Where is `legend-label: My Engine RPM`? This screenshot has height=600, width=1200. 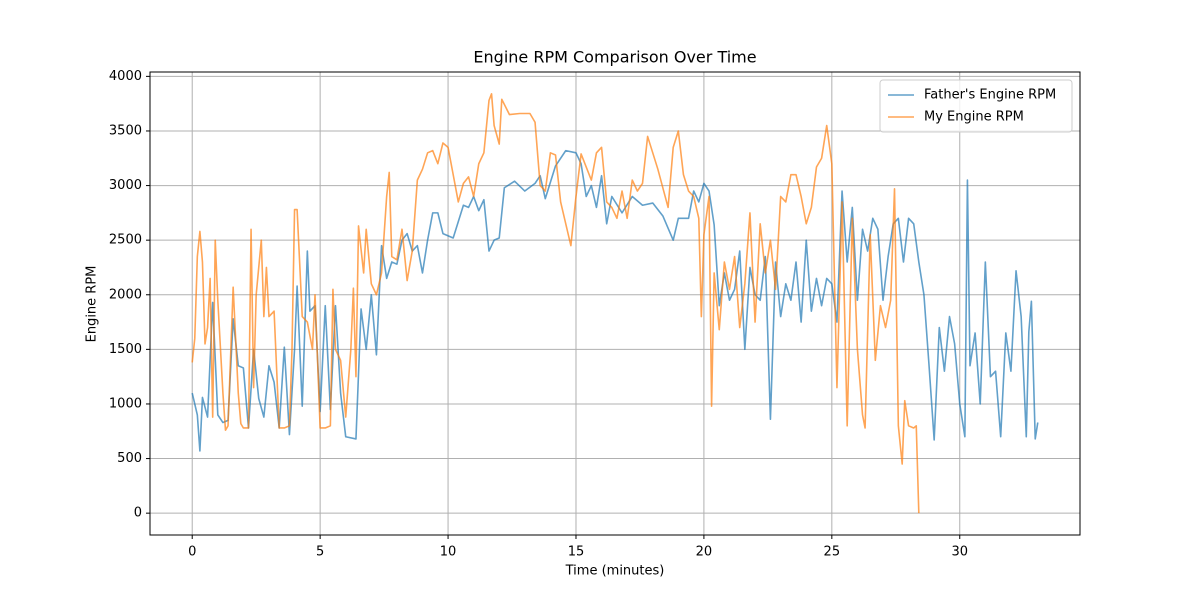
legend-label: My Engine RPM is located at coordinates (974, 117).